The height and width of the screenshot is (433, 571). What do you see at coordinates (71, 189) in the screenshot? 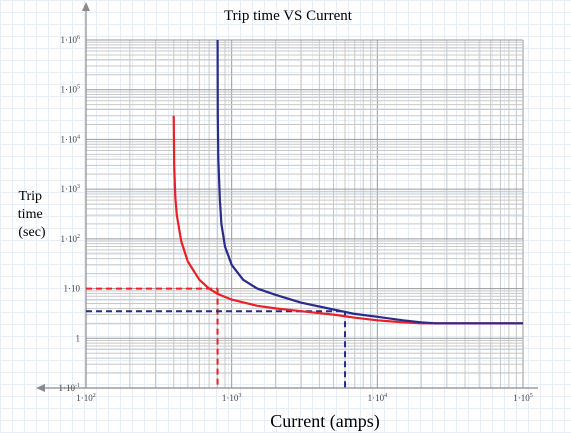
I see `y-tick-label: 1·103` at bounding box center [71, 189].